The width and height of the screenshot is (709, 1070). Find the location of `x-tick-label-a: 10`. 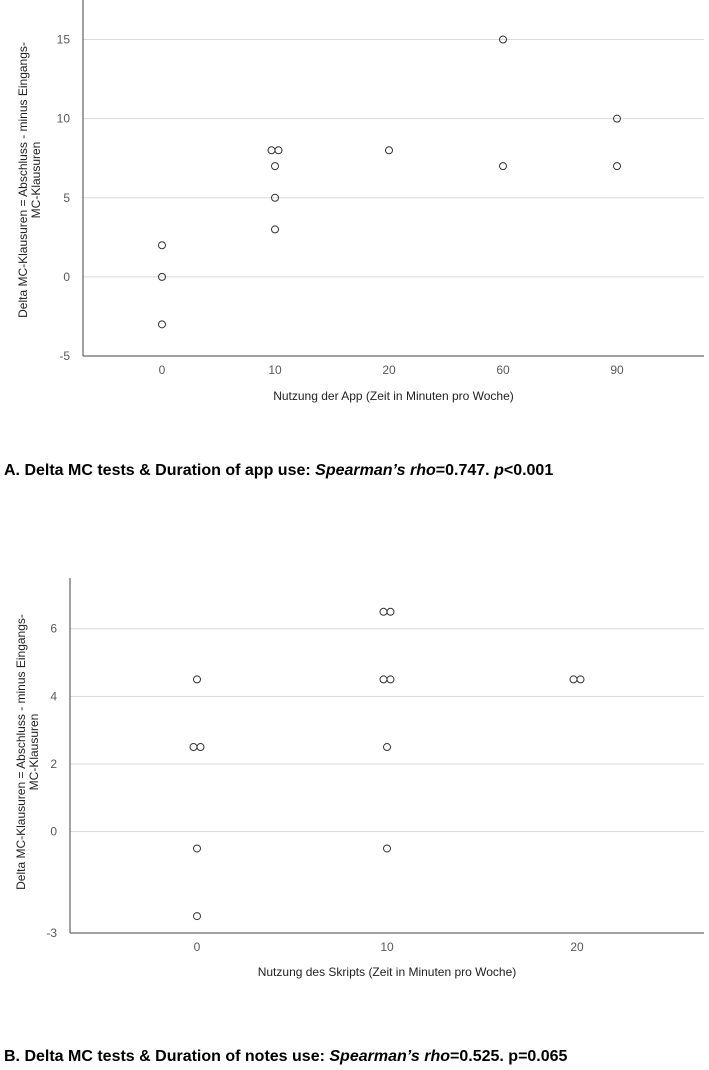

x-tick-label-a: 10 is located at coordinates (275, 370).